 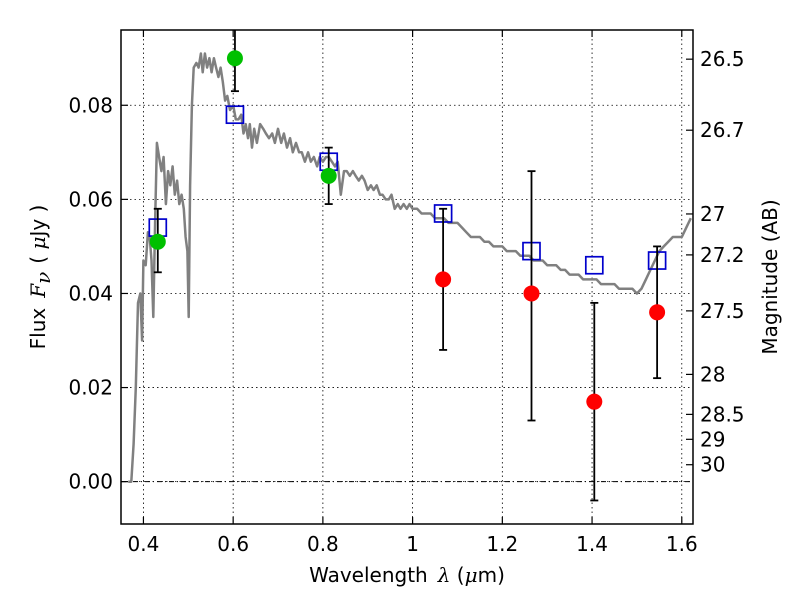 I want to click on y-tick-label: 0.08, so click(x=90, y=105).